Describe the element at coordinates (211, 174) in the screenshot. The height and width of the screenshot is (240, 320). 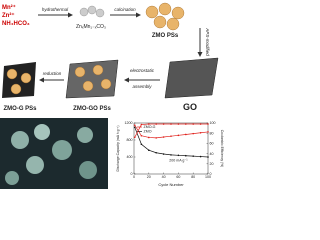
I see `y2-tick-label: 0` at that location.